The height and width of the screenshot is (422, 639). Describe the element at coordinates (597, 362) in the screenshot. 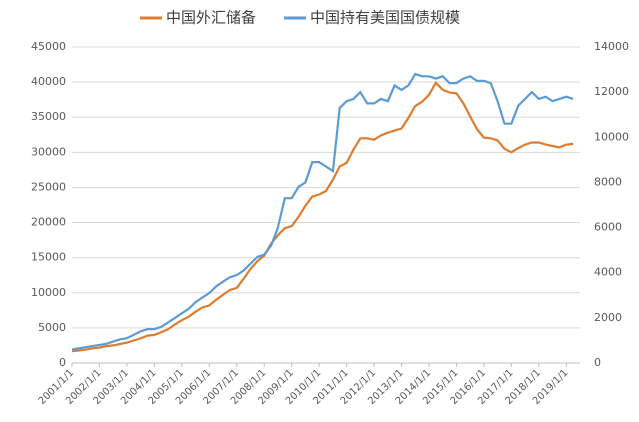

I see `y2-tick-label: 0` at that location.